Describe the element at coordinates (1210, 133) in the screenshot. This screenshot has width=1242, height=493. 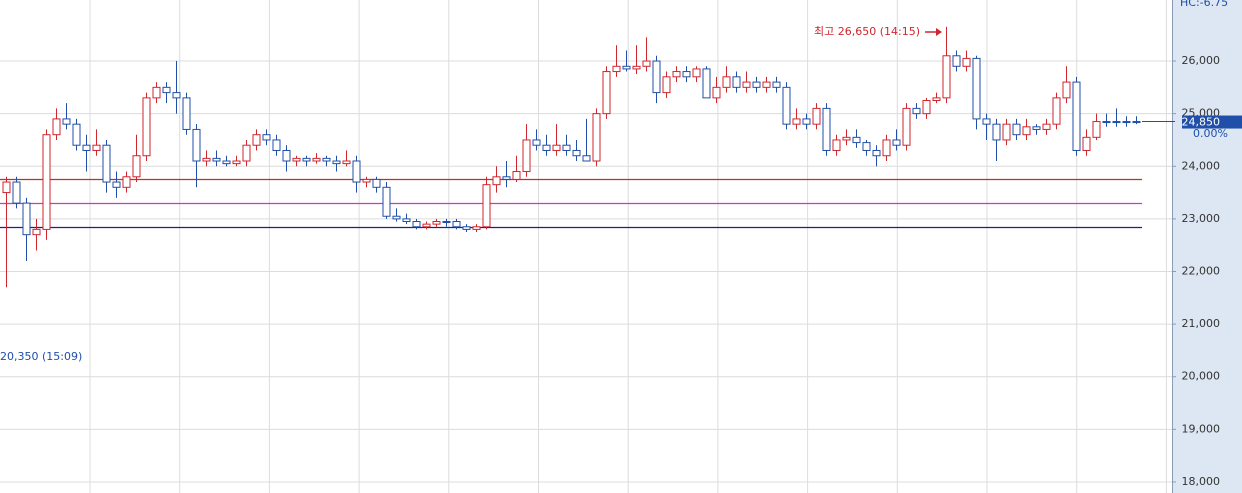
I see `change: 0.00%` at that location.